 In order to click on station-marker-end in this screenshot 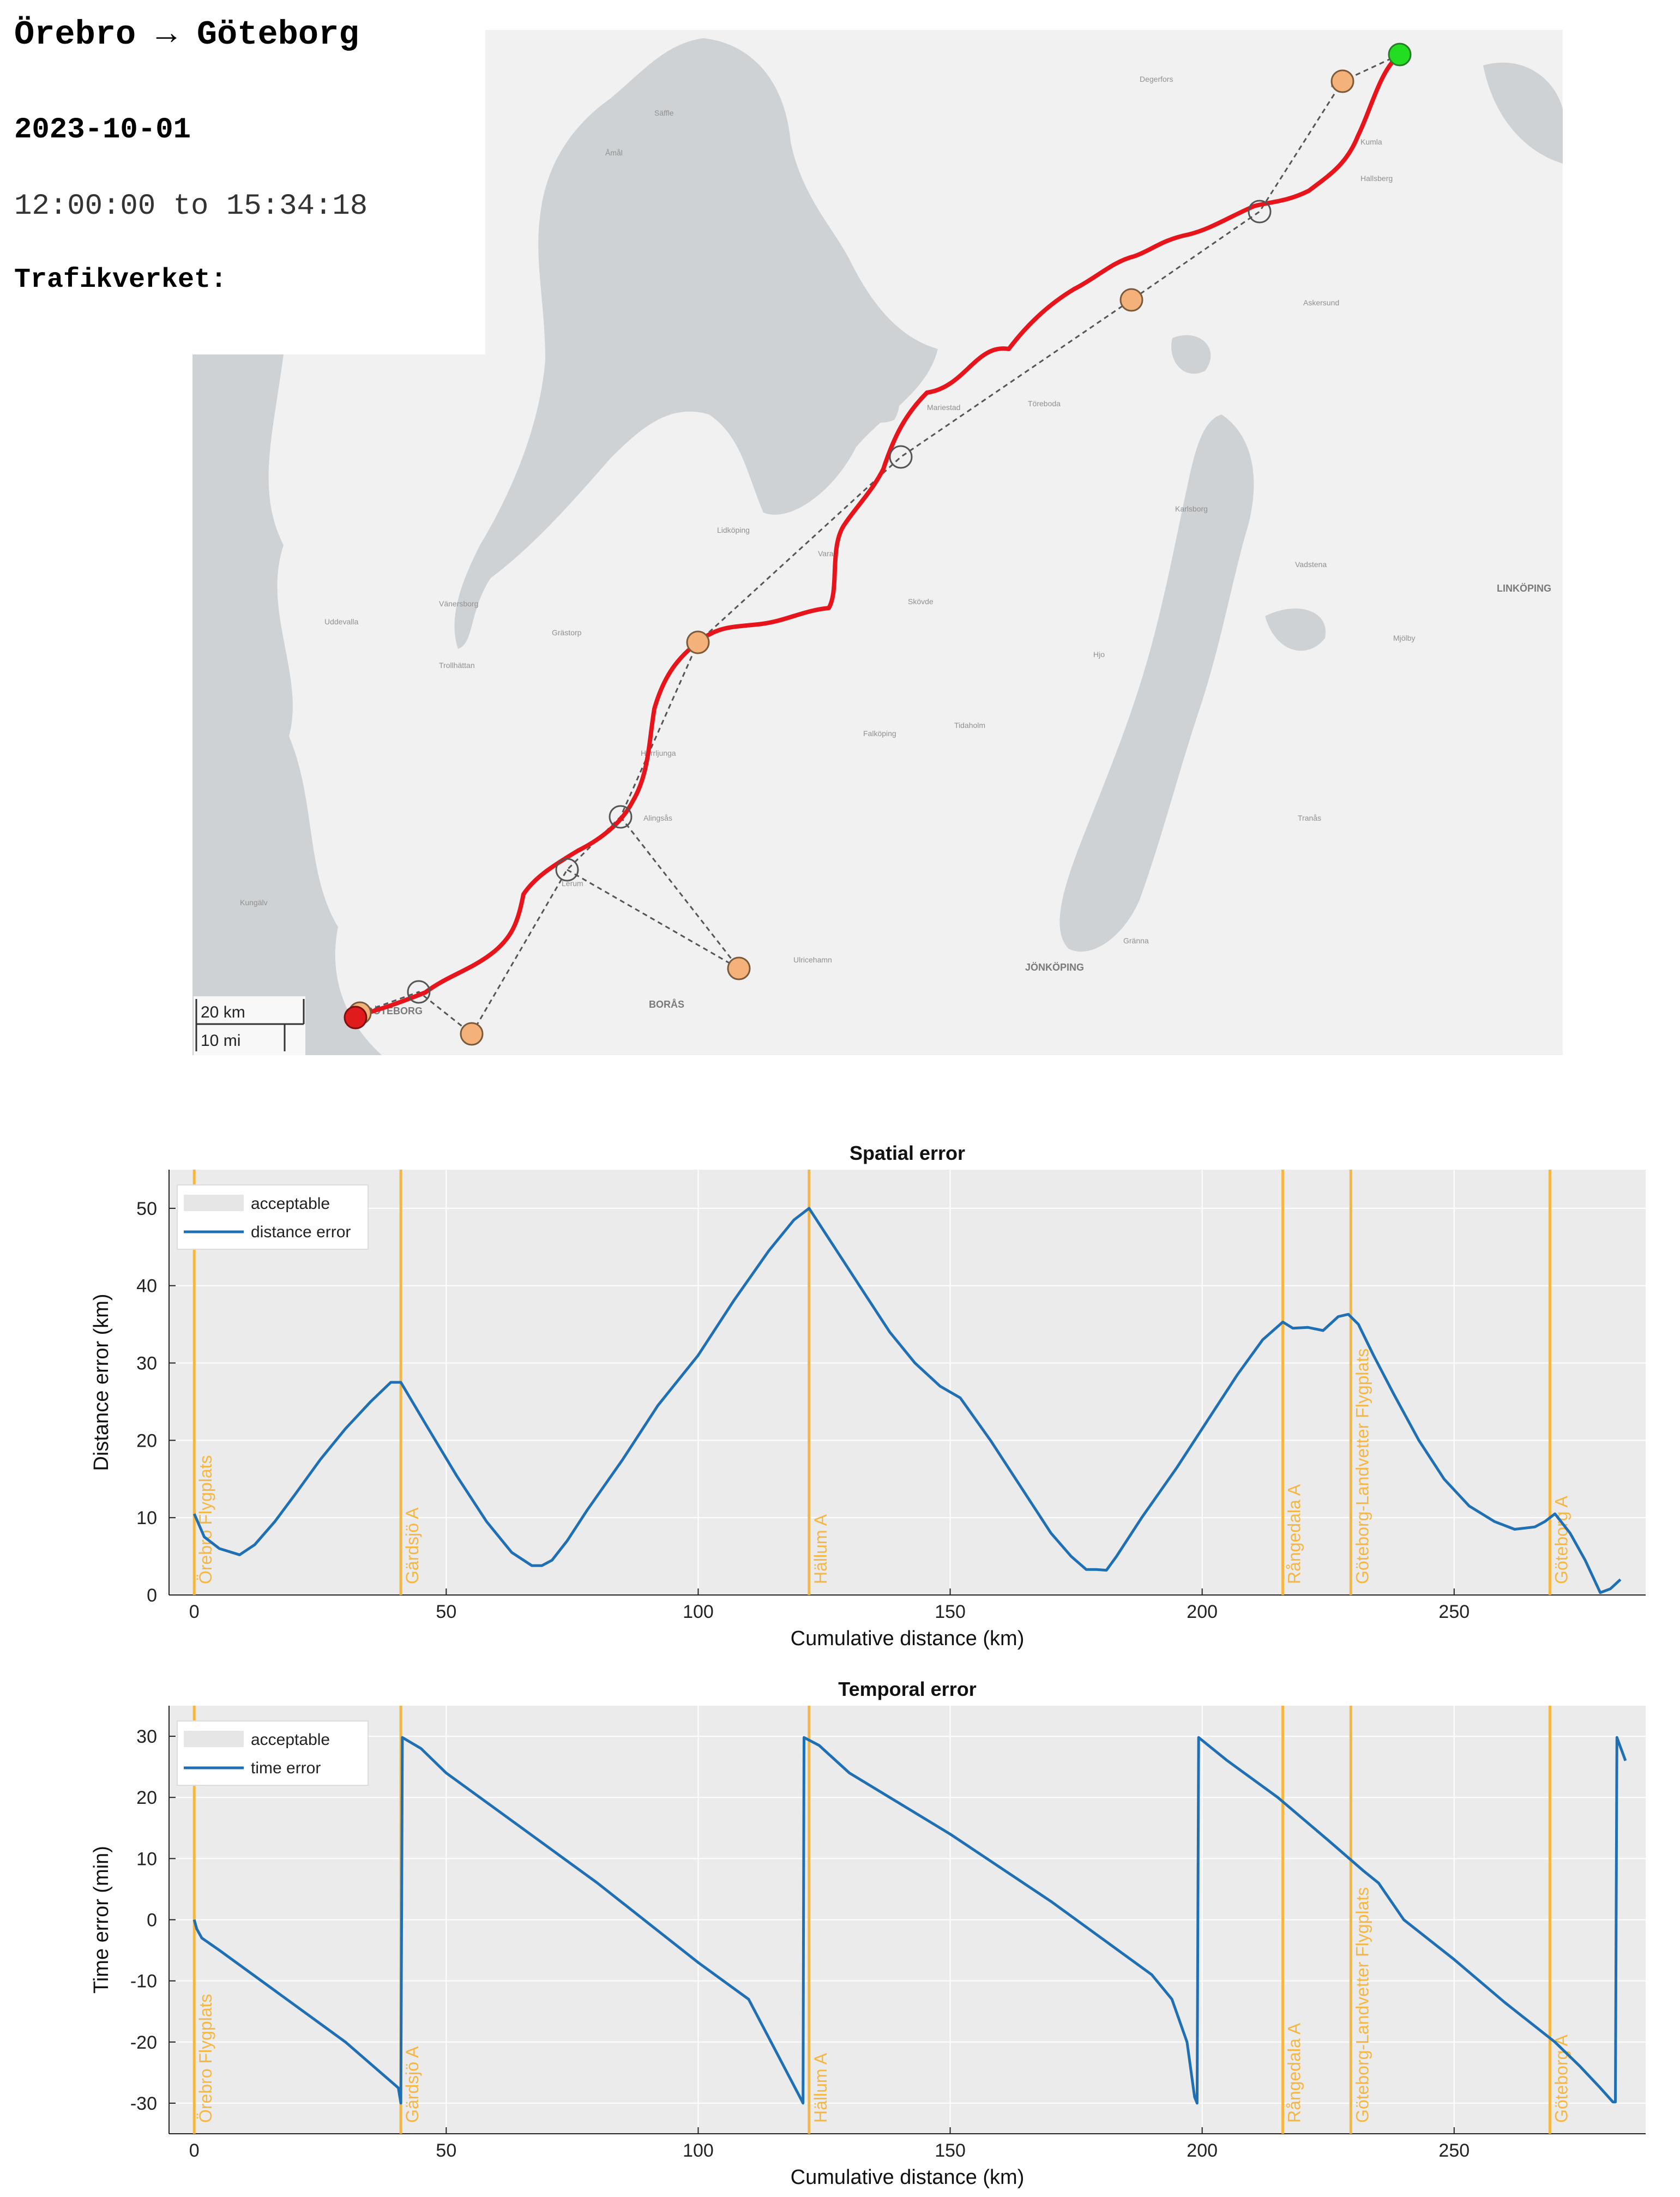, I will do `click(356, 1018)`.